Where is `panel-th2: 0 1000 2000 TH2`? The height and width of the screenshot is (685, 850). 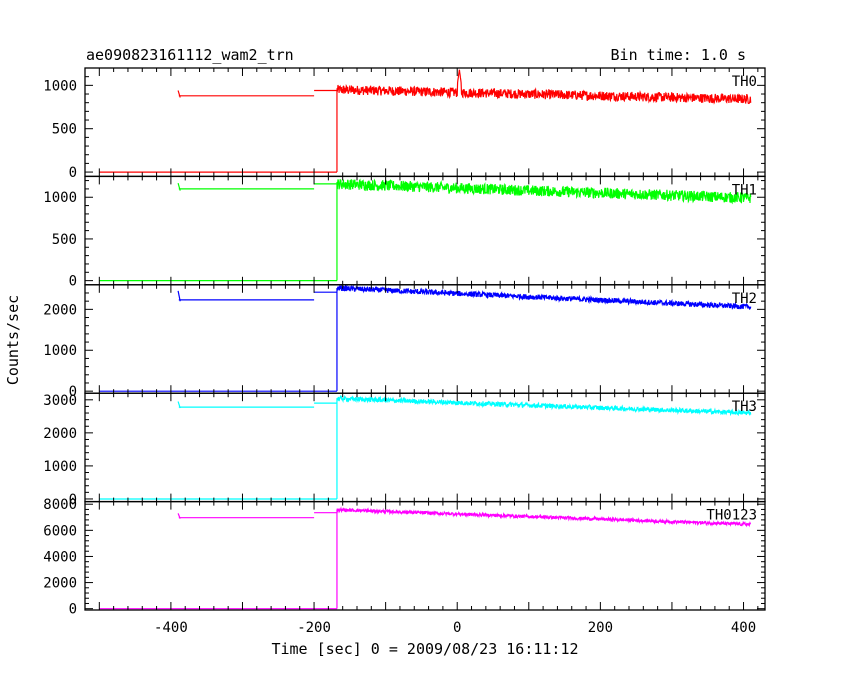 panel-th2: 0 1000 2000 TH2 is located at coordinates (404, 342).